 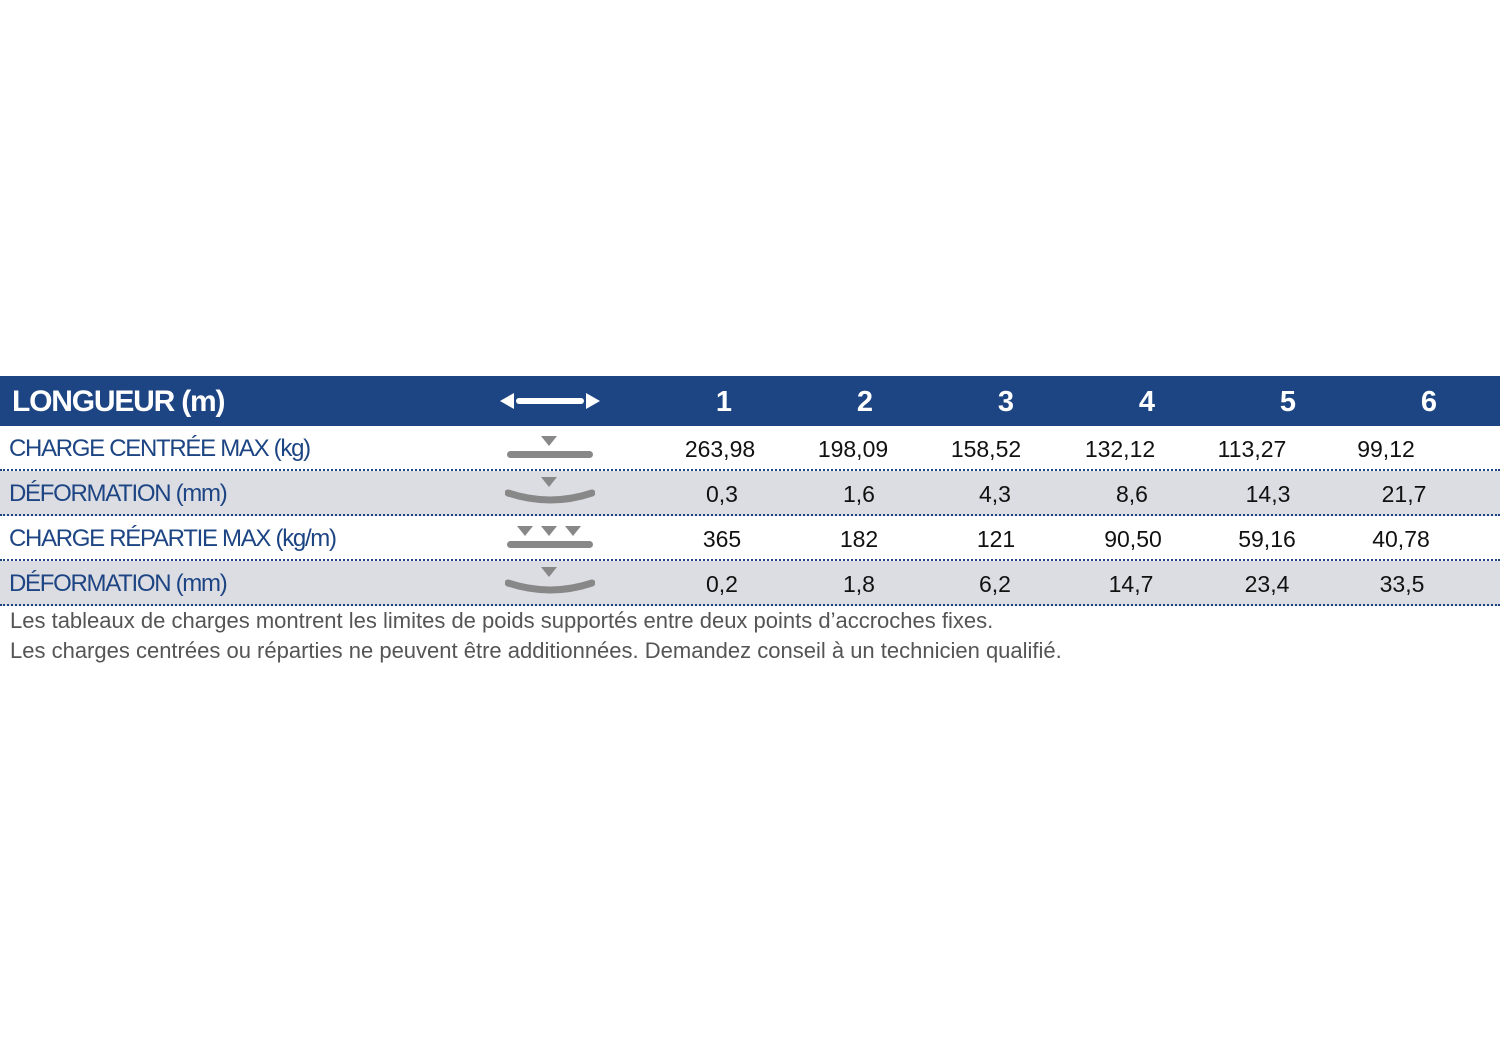 What do you see at coordinates (750, 401) in the screenshot?
I see `table-header: LONGUEUR (m) 1 2 3 4 5 6` at bounding box center [750, 401].